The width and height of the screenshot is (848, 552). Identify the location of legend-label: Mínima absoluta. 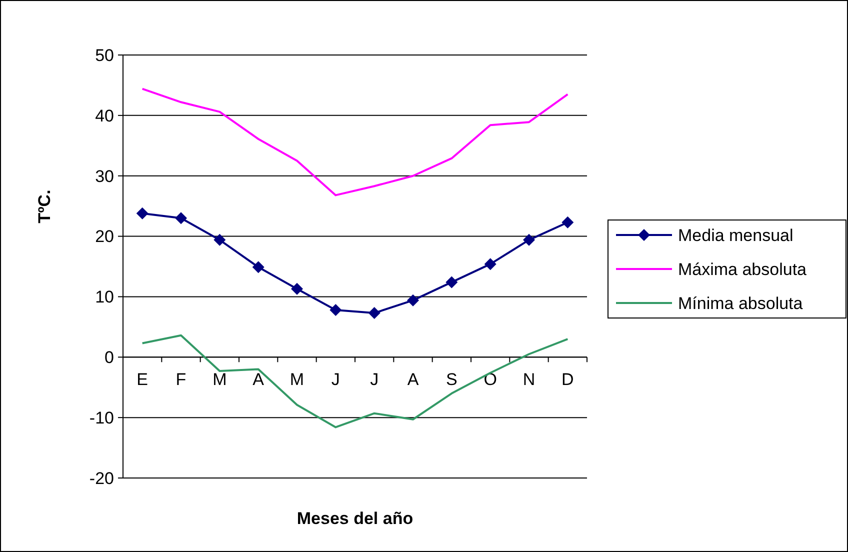
(741, 303).